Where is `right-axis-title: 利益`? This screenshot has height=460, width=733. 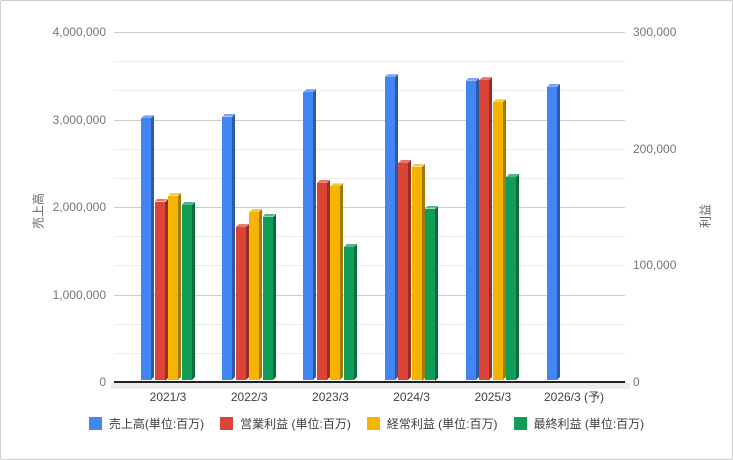
right-axis-title: 利益 is located at coordinates (705, 216).